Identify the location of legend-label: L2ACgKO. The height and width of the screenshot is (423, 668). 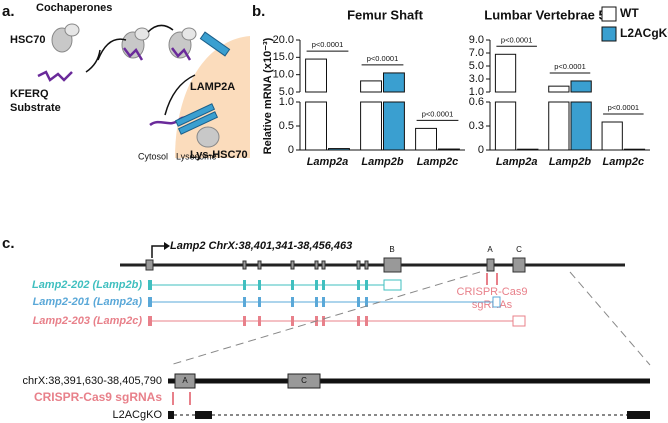
(644, 33).